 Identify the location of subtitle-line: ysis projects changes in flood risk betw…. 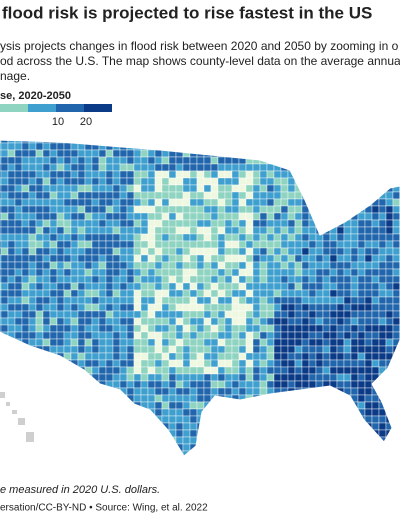
(199, 46).